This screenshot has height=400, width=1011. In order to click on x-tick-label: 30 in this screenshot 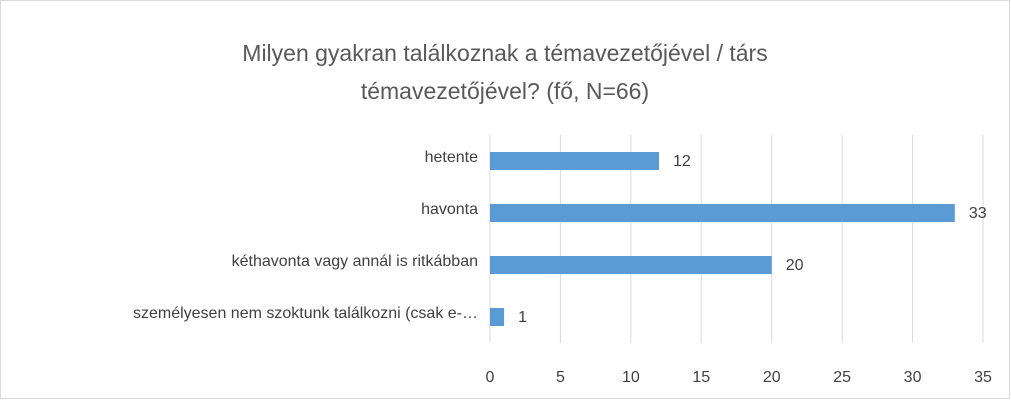, I will do `click(913, 377)`.